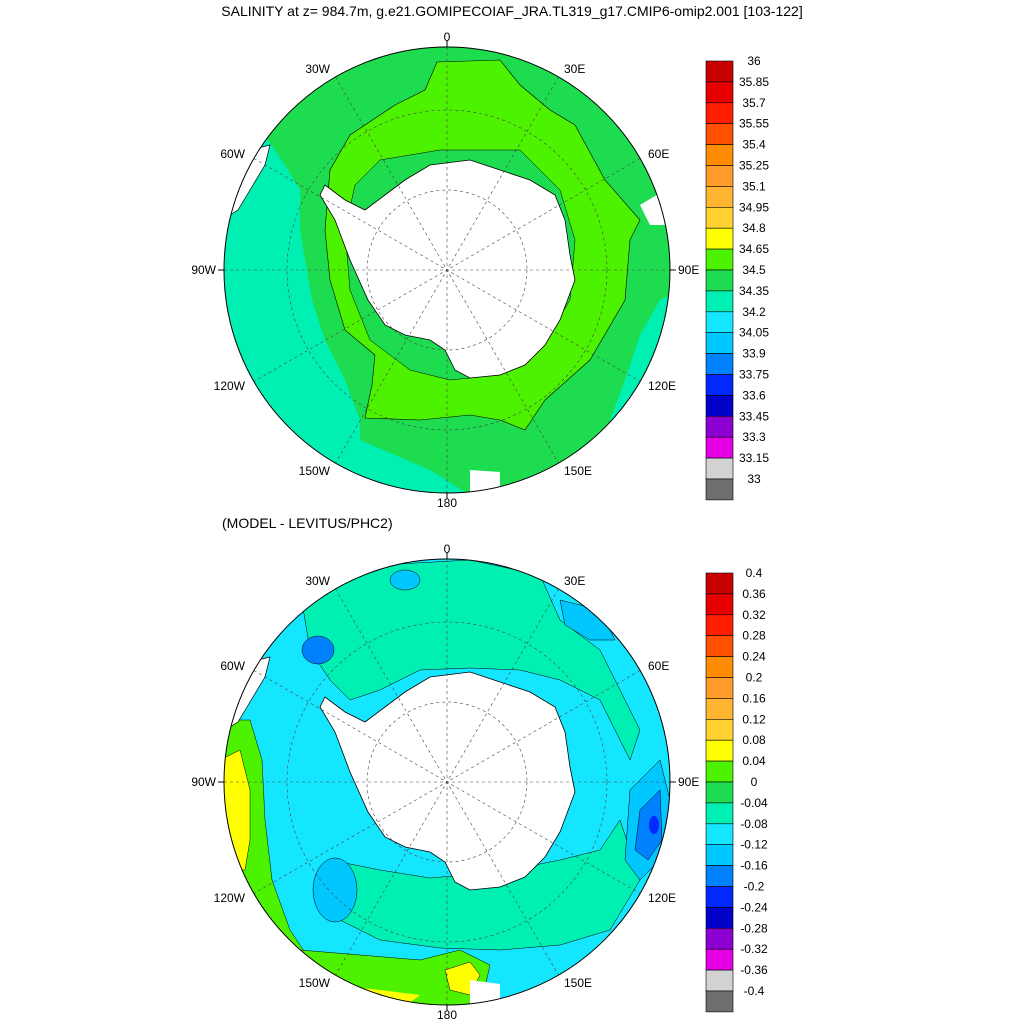 The width and height of the screenshot is (1024, 1024). Describe the element at coordinates (658, 666) in the screenshot. I see `lon-label-60e-diff: 60E` at that location.